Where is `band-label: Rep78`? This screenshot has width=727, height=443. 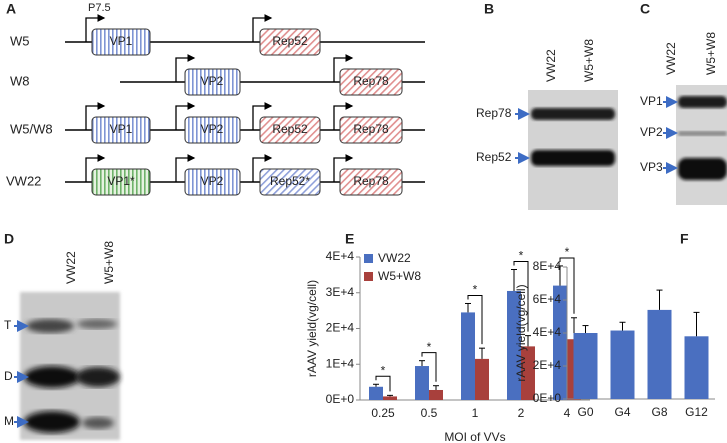 band-label: Rep78 is located at coordinates (494, 113).